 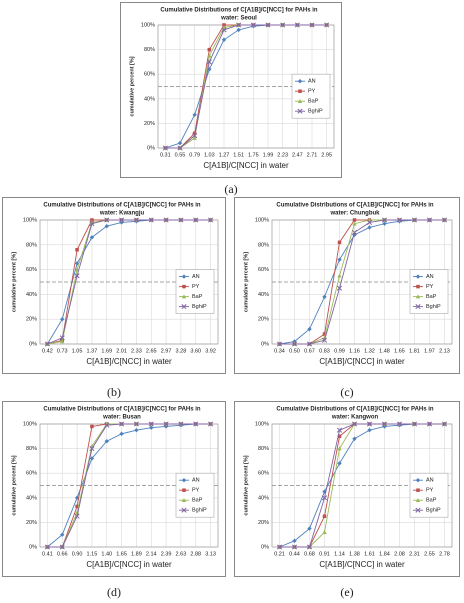 I want to click on x-tick-label: 3.92, so click(x=210, y=351).